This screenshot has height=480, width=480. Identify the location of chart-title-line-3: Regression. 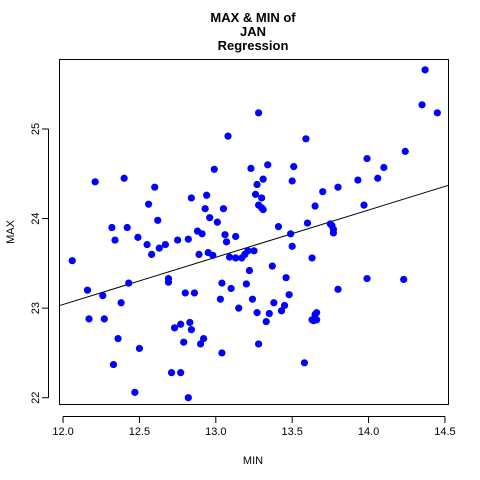
(253, 45).